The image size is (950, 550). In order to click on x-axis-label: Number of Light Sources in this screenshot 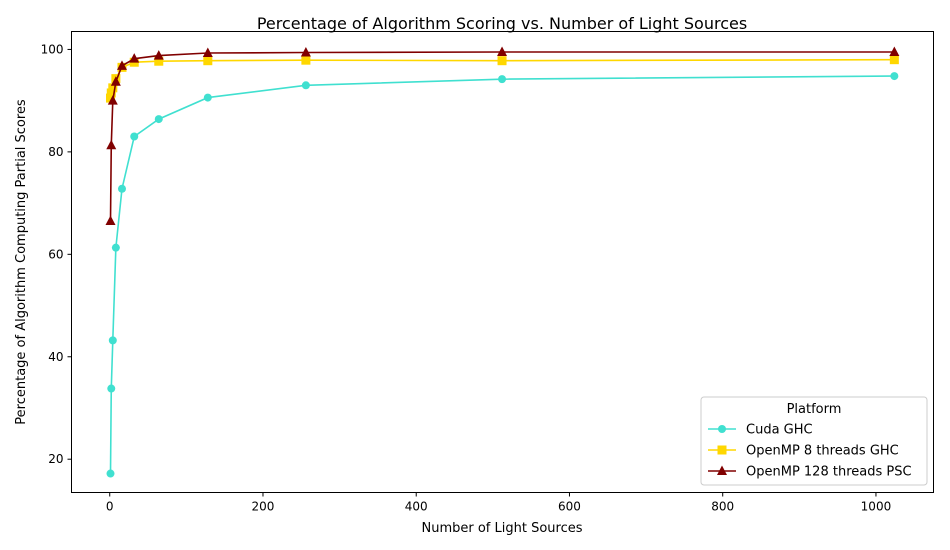, I will do `click(501, 528)`.